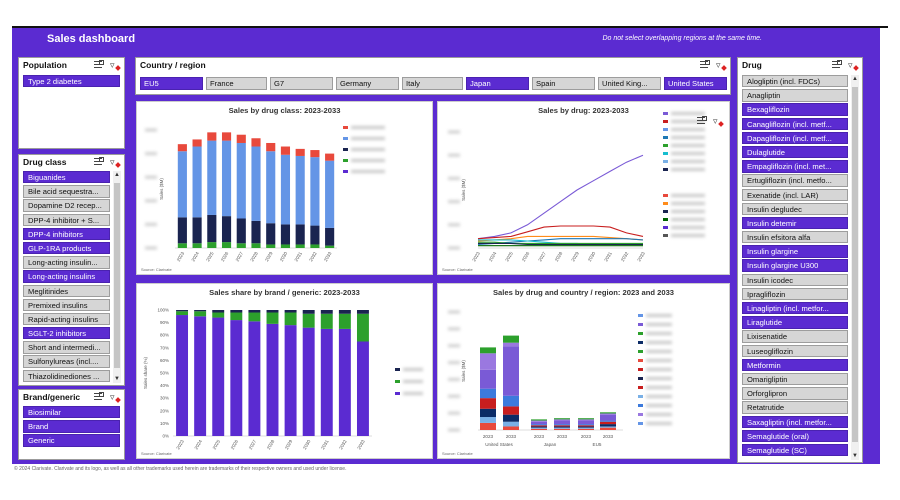 This screenshot has width=900, height=500. What do you see at coordinates (151, 248) in the screenshot?
I see `y-tick-blurred` at bounding box center [151, 248].